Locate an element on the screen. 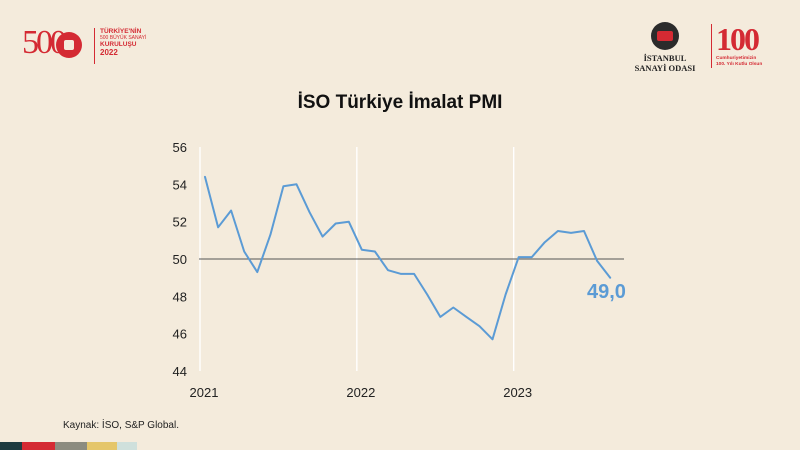 This screenshot has width=800, height=450. x-tick-label: 2023 is located at coordinates (517, 392).